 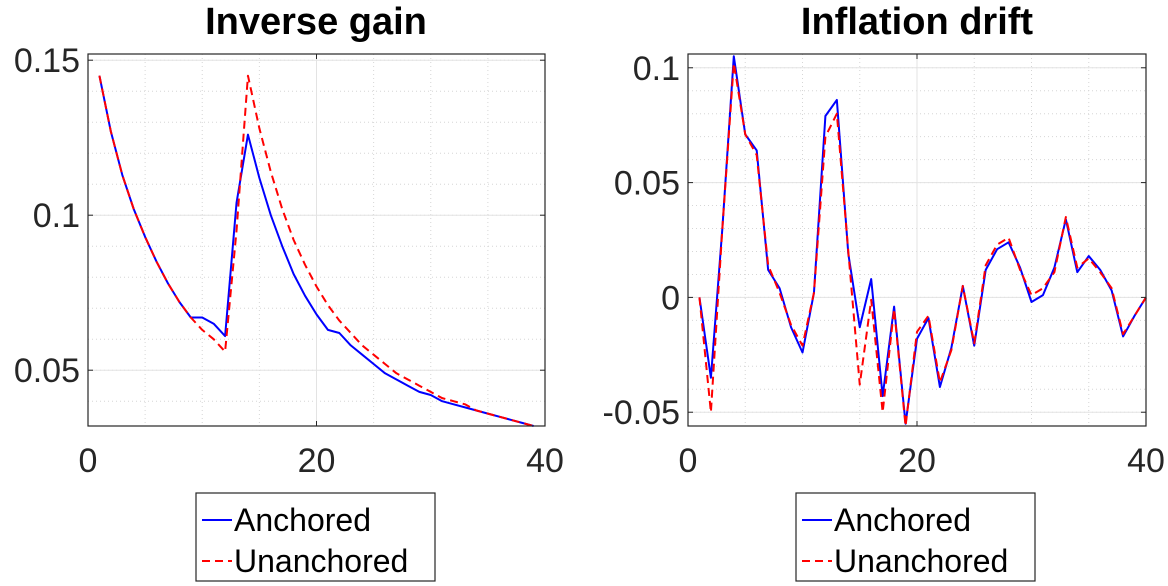 I want to click on y-tick-label: 0, so click(x=670, y=298).